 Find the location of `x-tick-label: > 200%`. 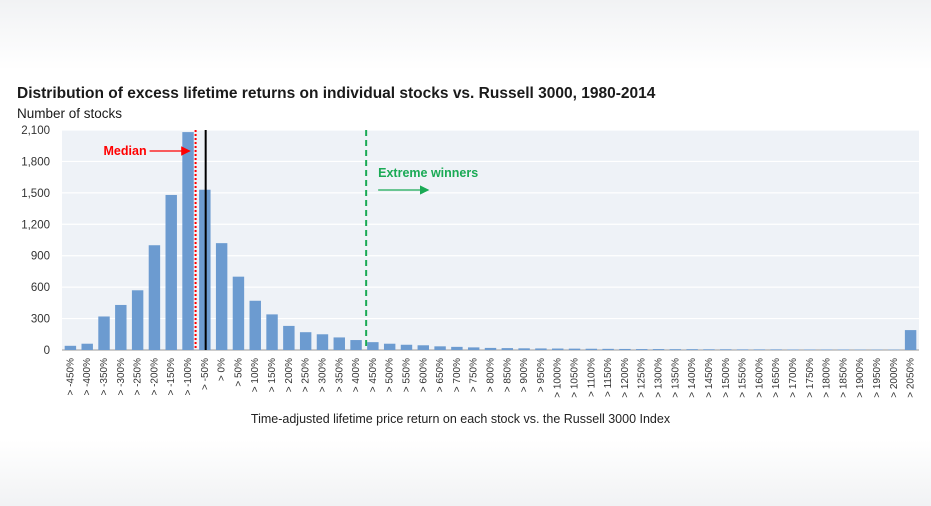

x-tick-label: > 200% is located at coordinates (289, 375).